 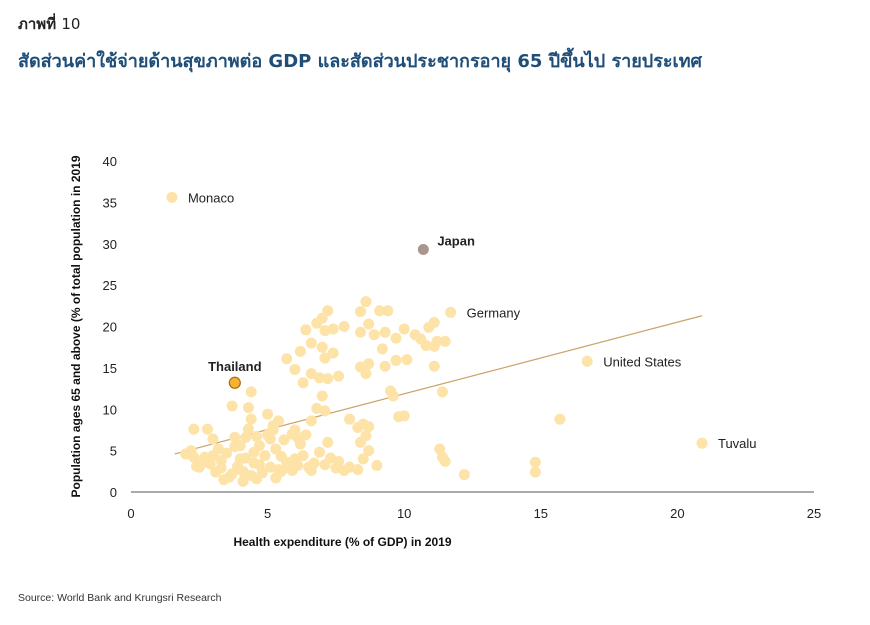 I want to click on y-tick-label: 25, so click(x=110, y=285).